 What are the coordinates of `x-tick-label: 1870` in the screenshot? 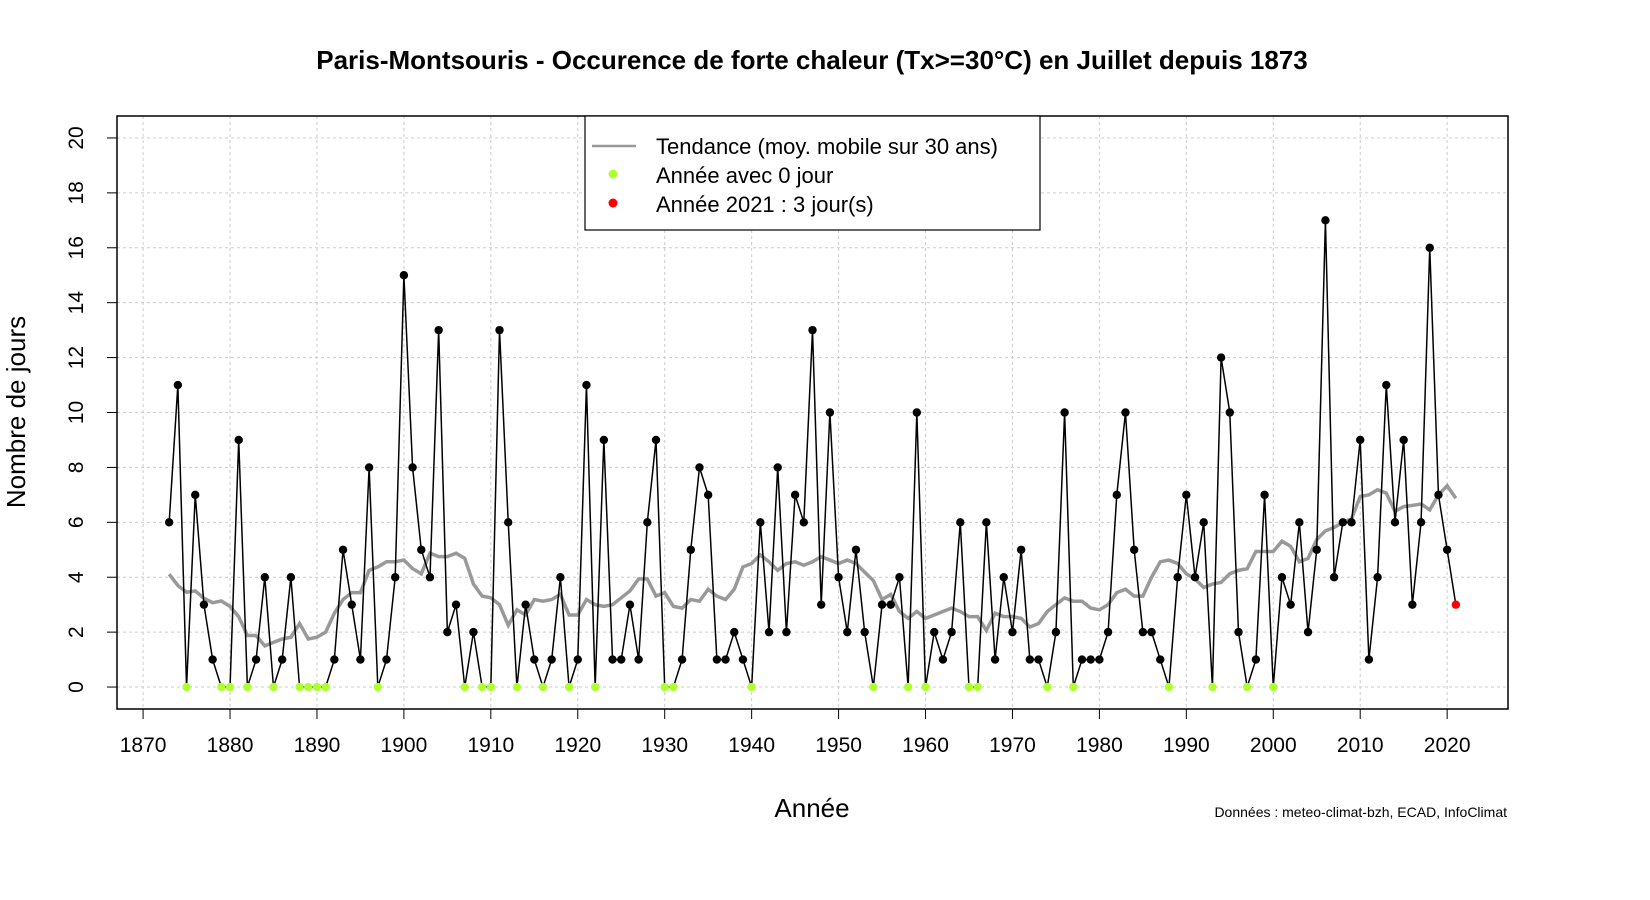 It's located at (143, 745).